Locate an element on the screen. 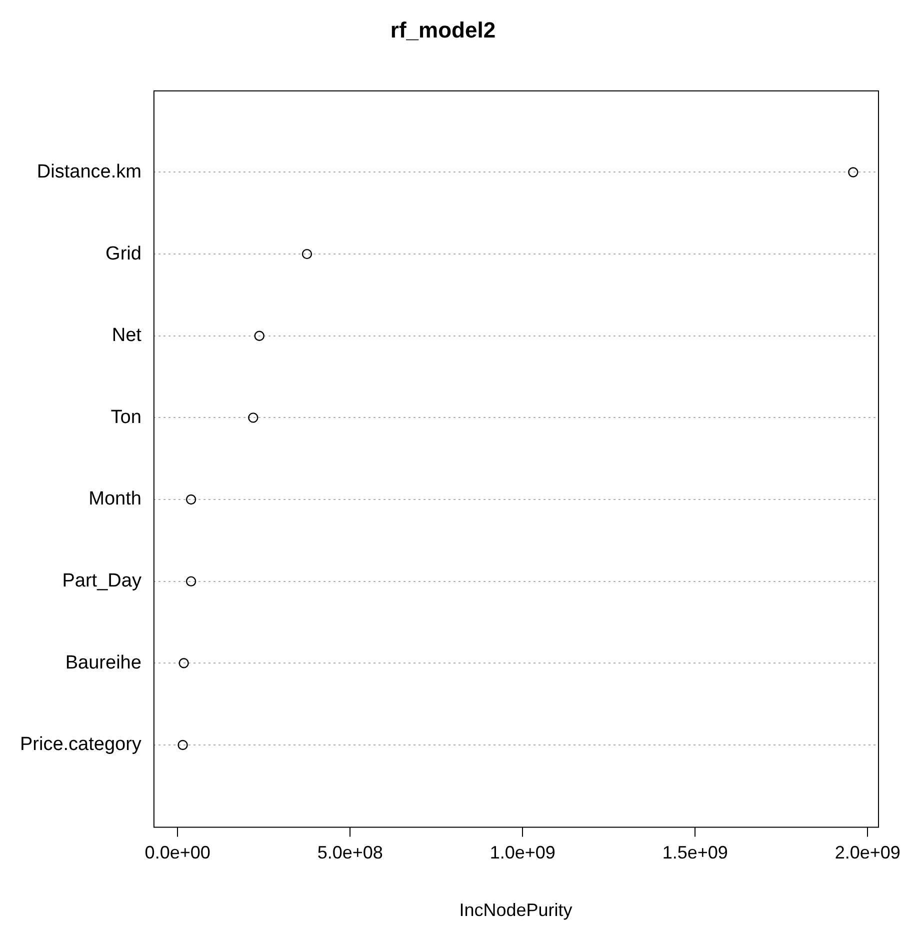 Image resolution: width=918 pixels, height=936 pixels. chart-title: rf_model2 is located at coordinates (443, 29).